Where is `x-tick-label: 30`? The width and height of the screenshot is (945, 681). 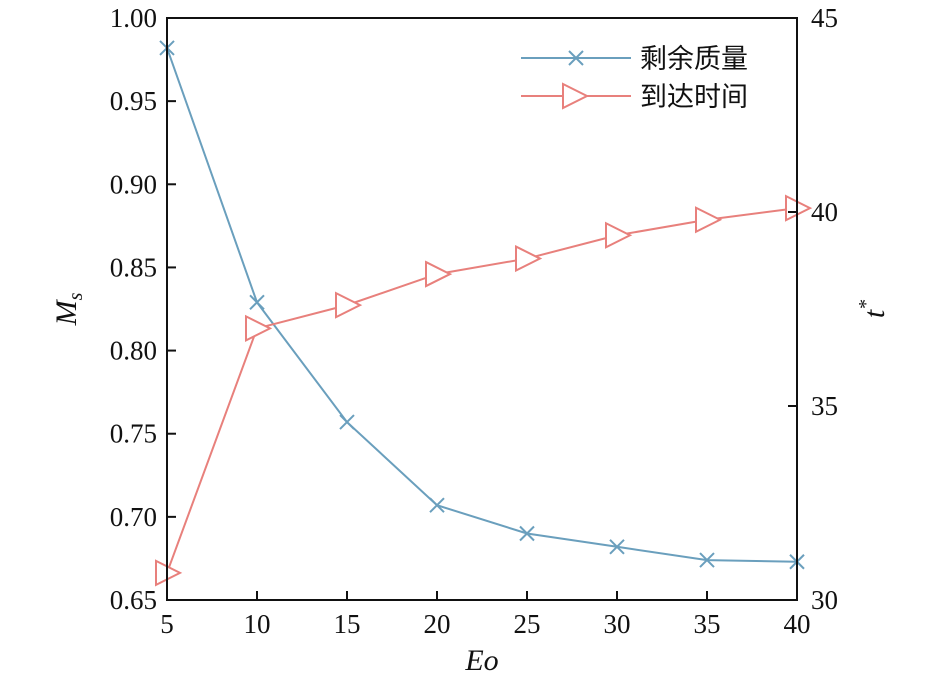
x-tick-label: 30 is located at coordinates (617, 624).